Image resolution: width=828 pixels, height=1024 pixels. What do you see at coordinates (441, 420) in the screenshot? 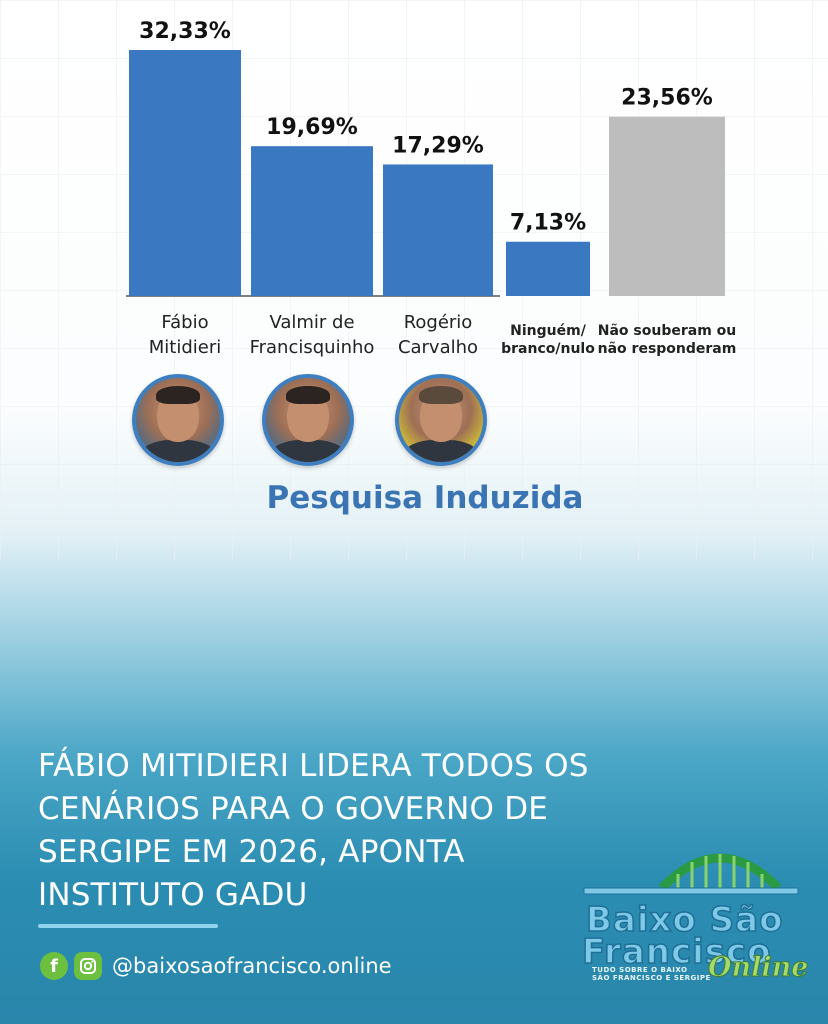
I see `candidate-photo-rogerio` at bounding box center [441, 420].